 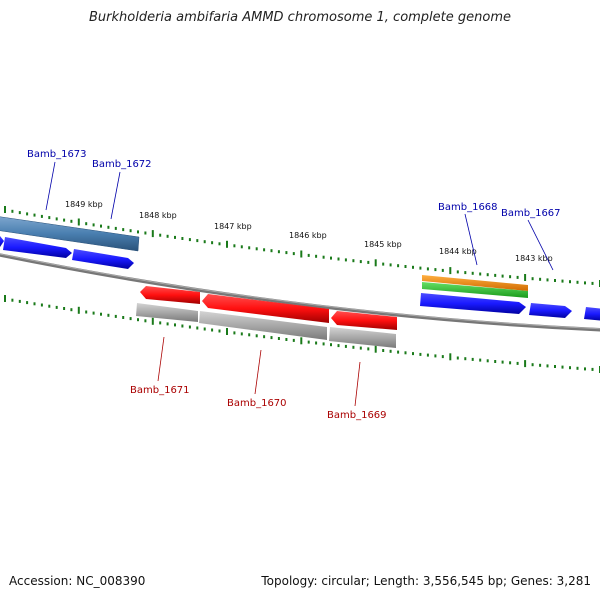 I want to click on gene-label-bamb-1671: Bamb_1671, so click(x=160, y=390).